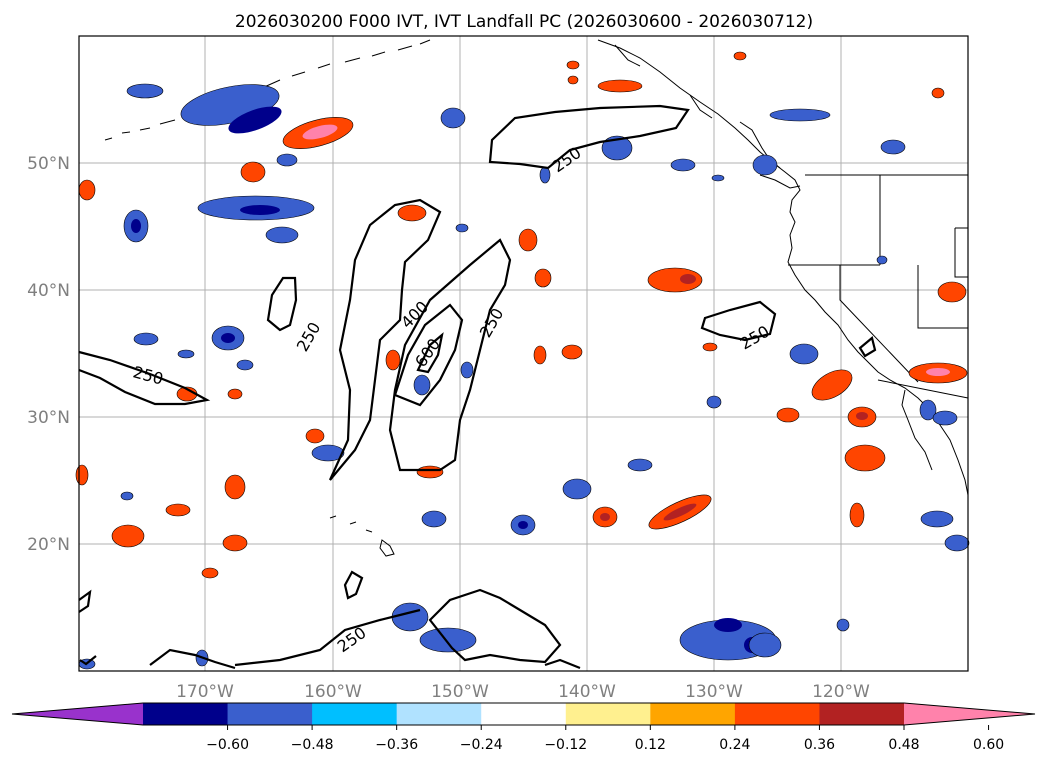  What do you see at coordinates (227, 745) in the screenshot?
I see `colorbar-tick-label: −0.60` at bounding box center [227, 745].